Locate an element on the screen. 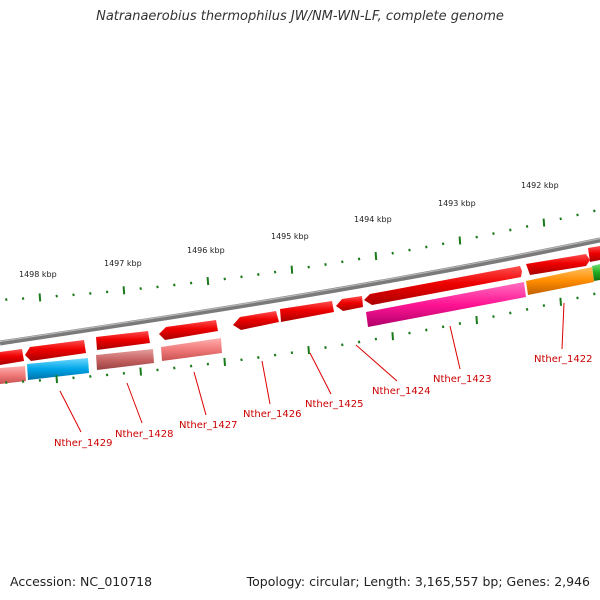 The height and width of the screenshot is (600, 600). scale-label: 1493 kbp is located at coordinates (457, 203).